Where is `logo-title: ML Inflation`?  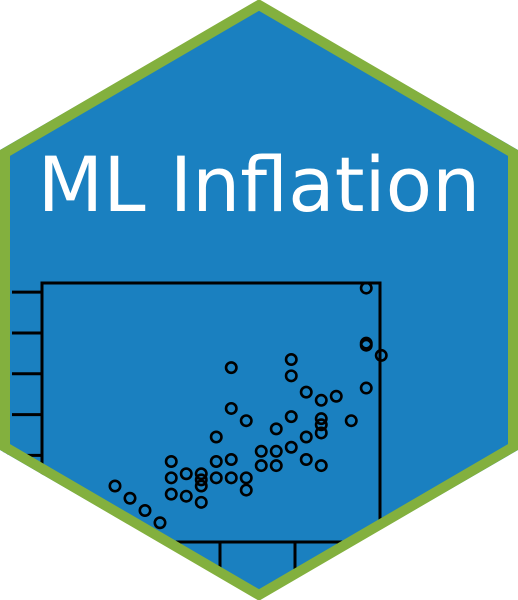 logo-title: ML Inflation is located at coordinates (259, 184).